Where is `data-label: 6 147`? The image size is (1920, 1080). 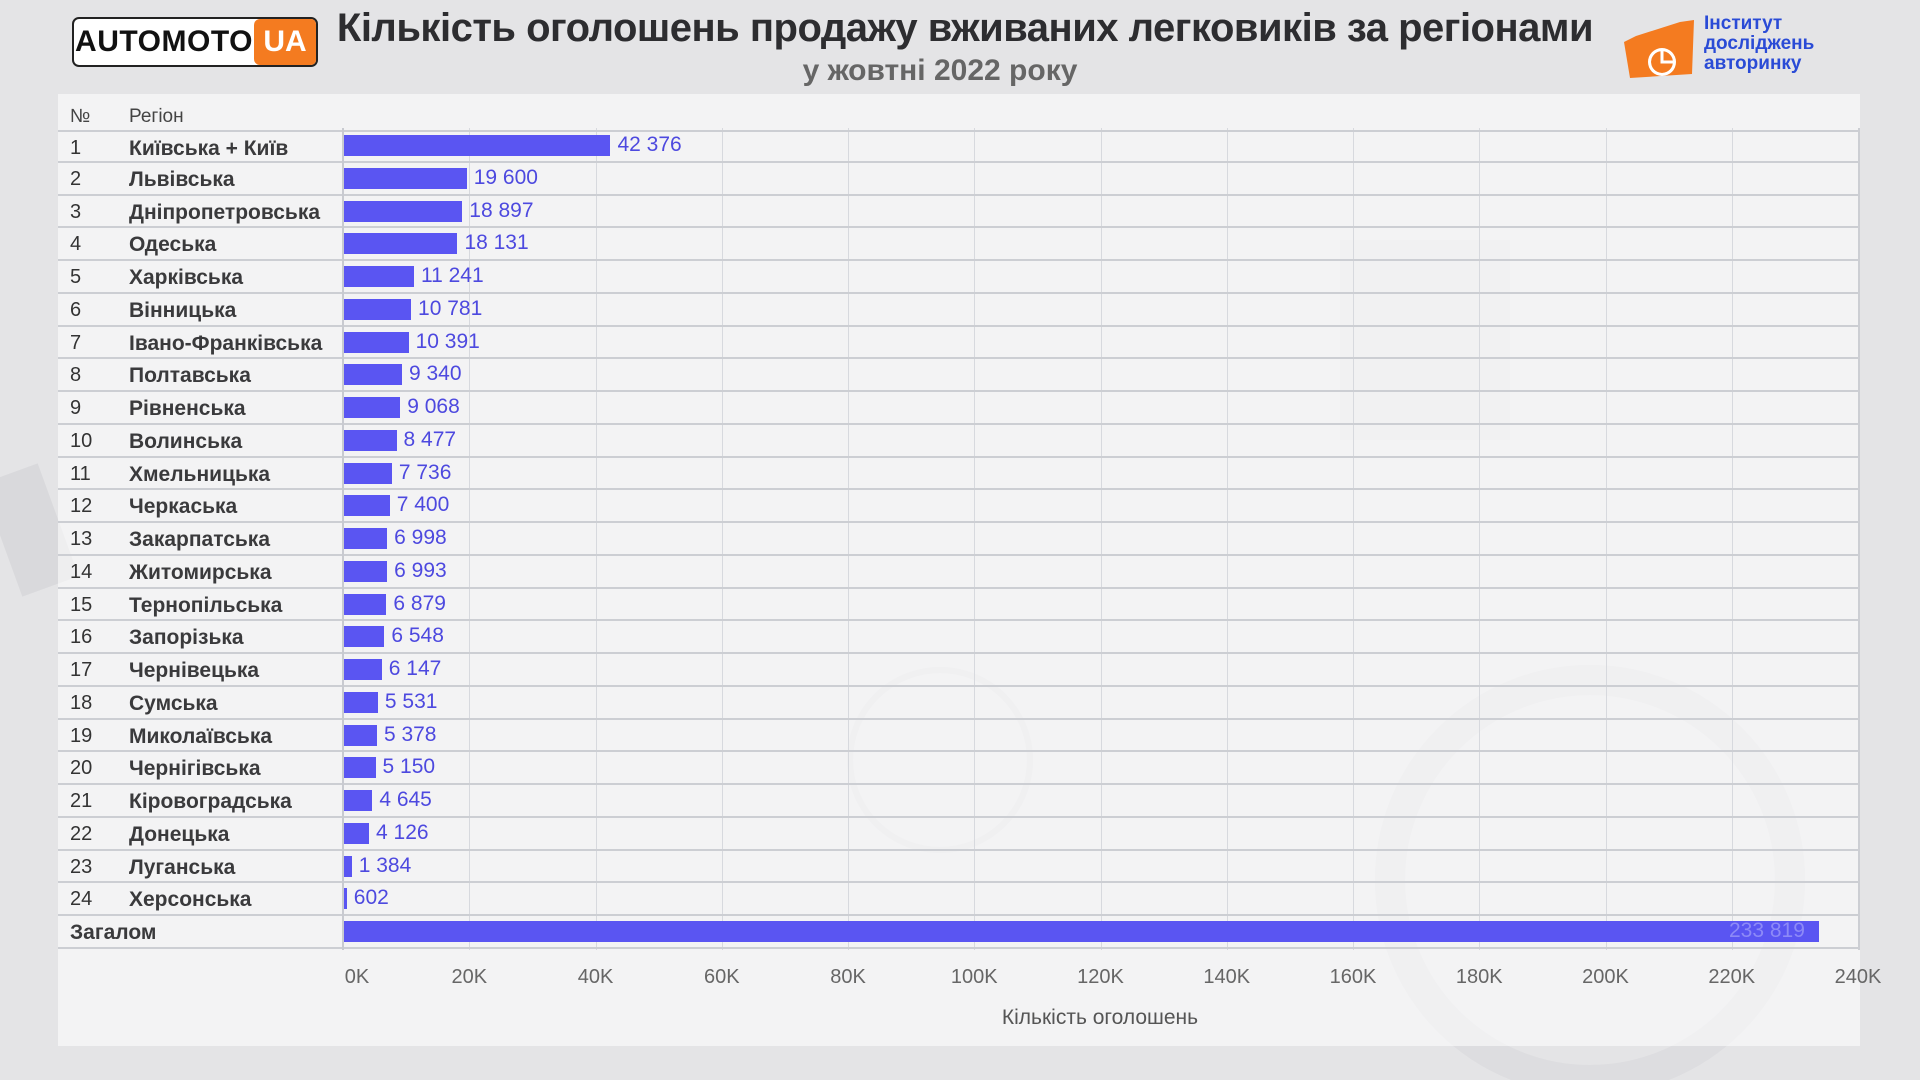 data-label: 6 147 is located at coordinates (415, 668).